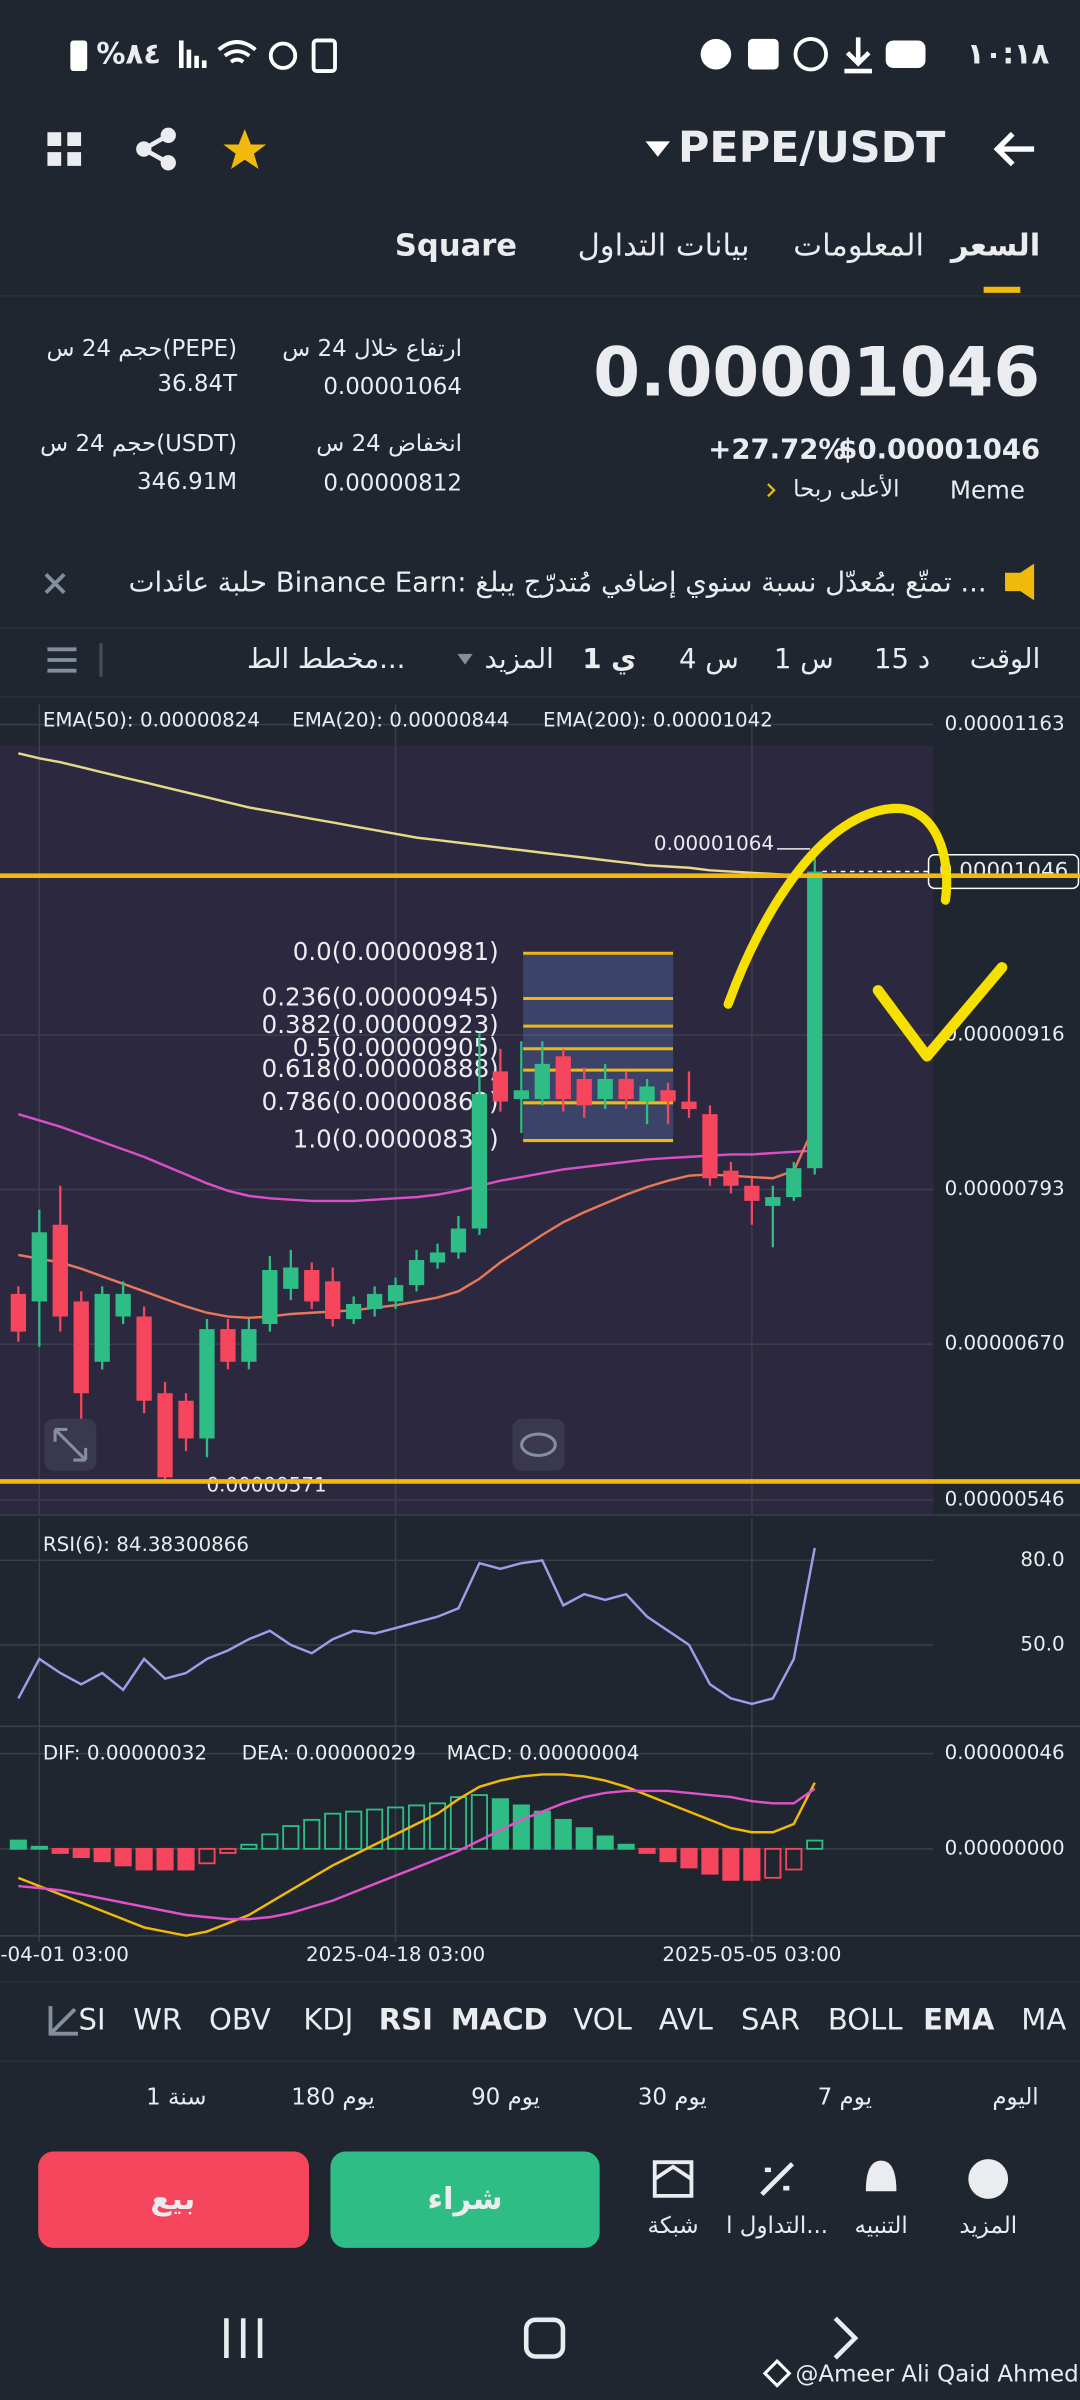 This screenshot has width=1080, height=2400. I want to click on range: 30 يوم, so click(672, 2097).